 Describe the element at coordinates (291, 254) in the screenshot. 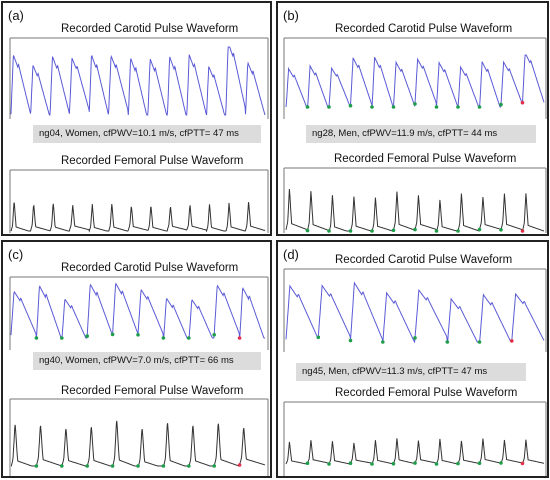

I see `panel-label: (d)` at that location.